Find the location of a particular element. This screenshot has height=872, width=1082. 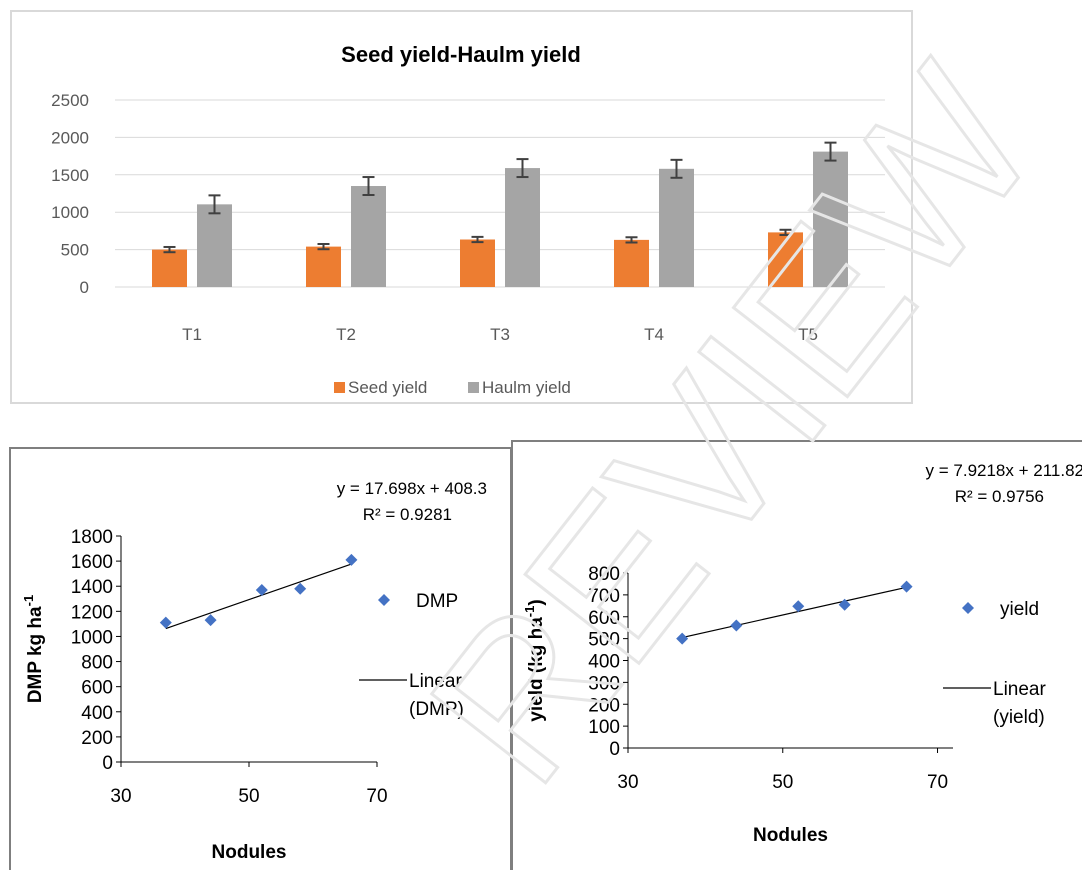

x-tick-label: T4 is located at coordinates (654, 334).